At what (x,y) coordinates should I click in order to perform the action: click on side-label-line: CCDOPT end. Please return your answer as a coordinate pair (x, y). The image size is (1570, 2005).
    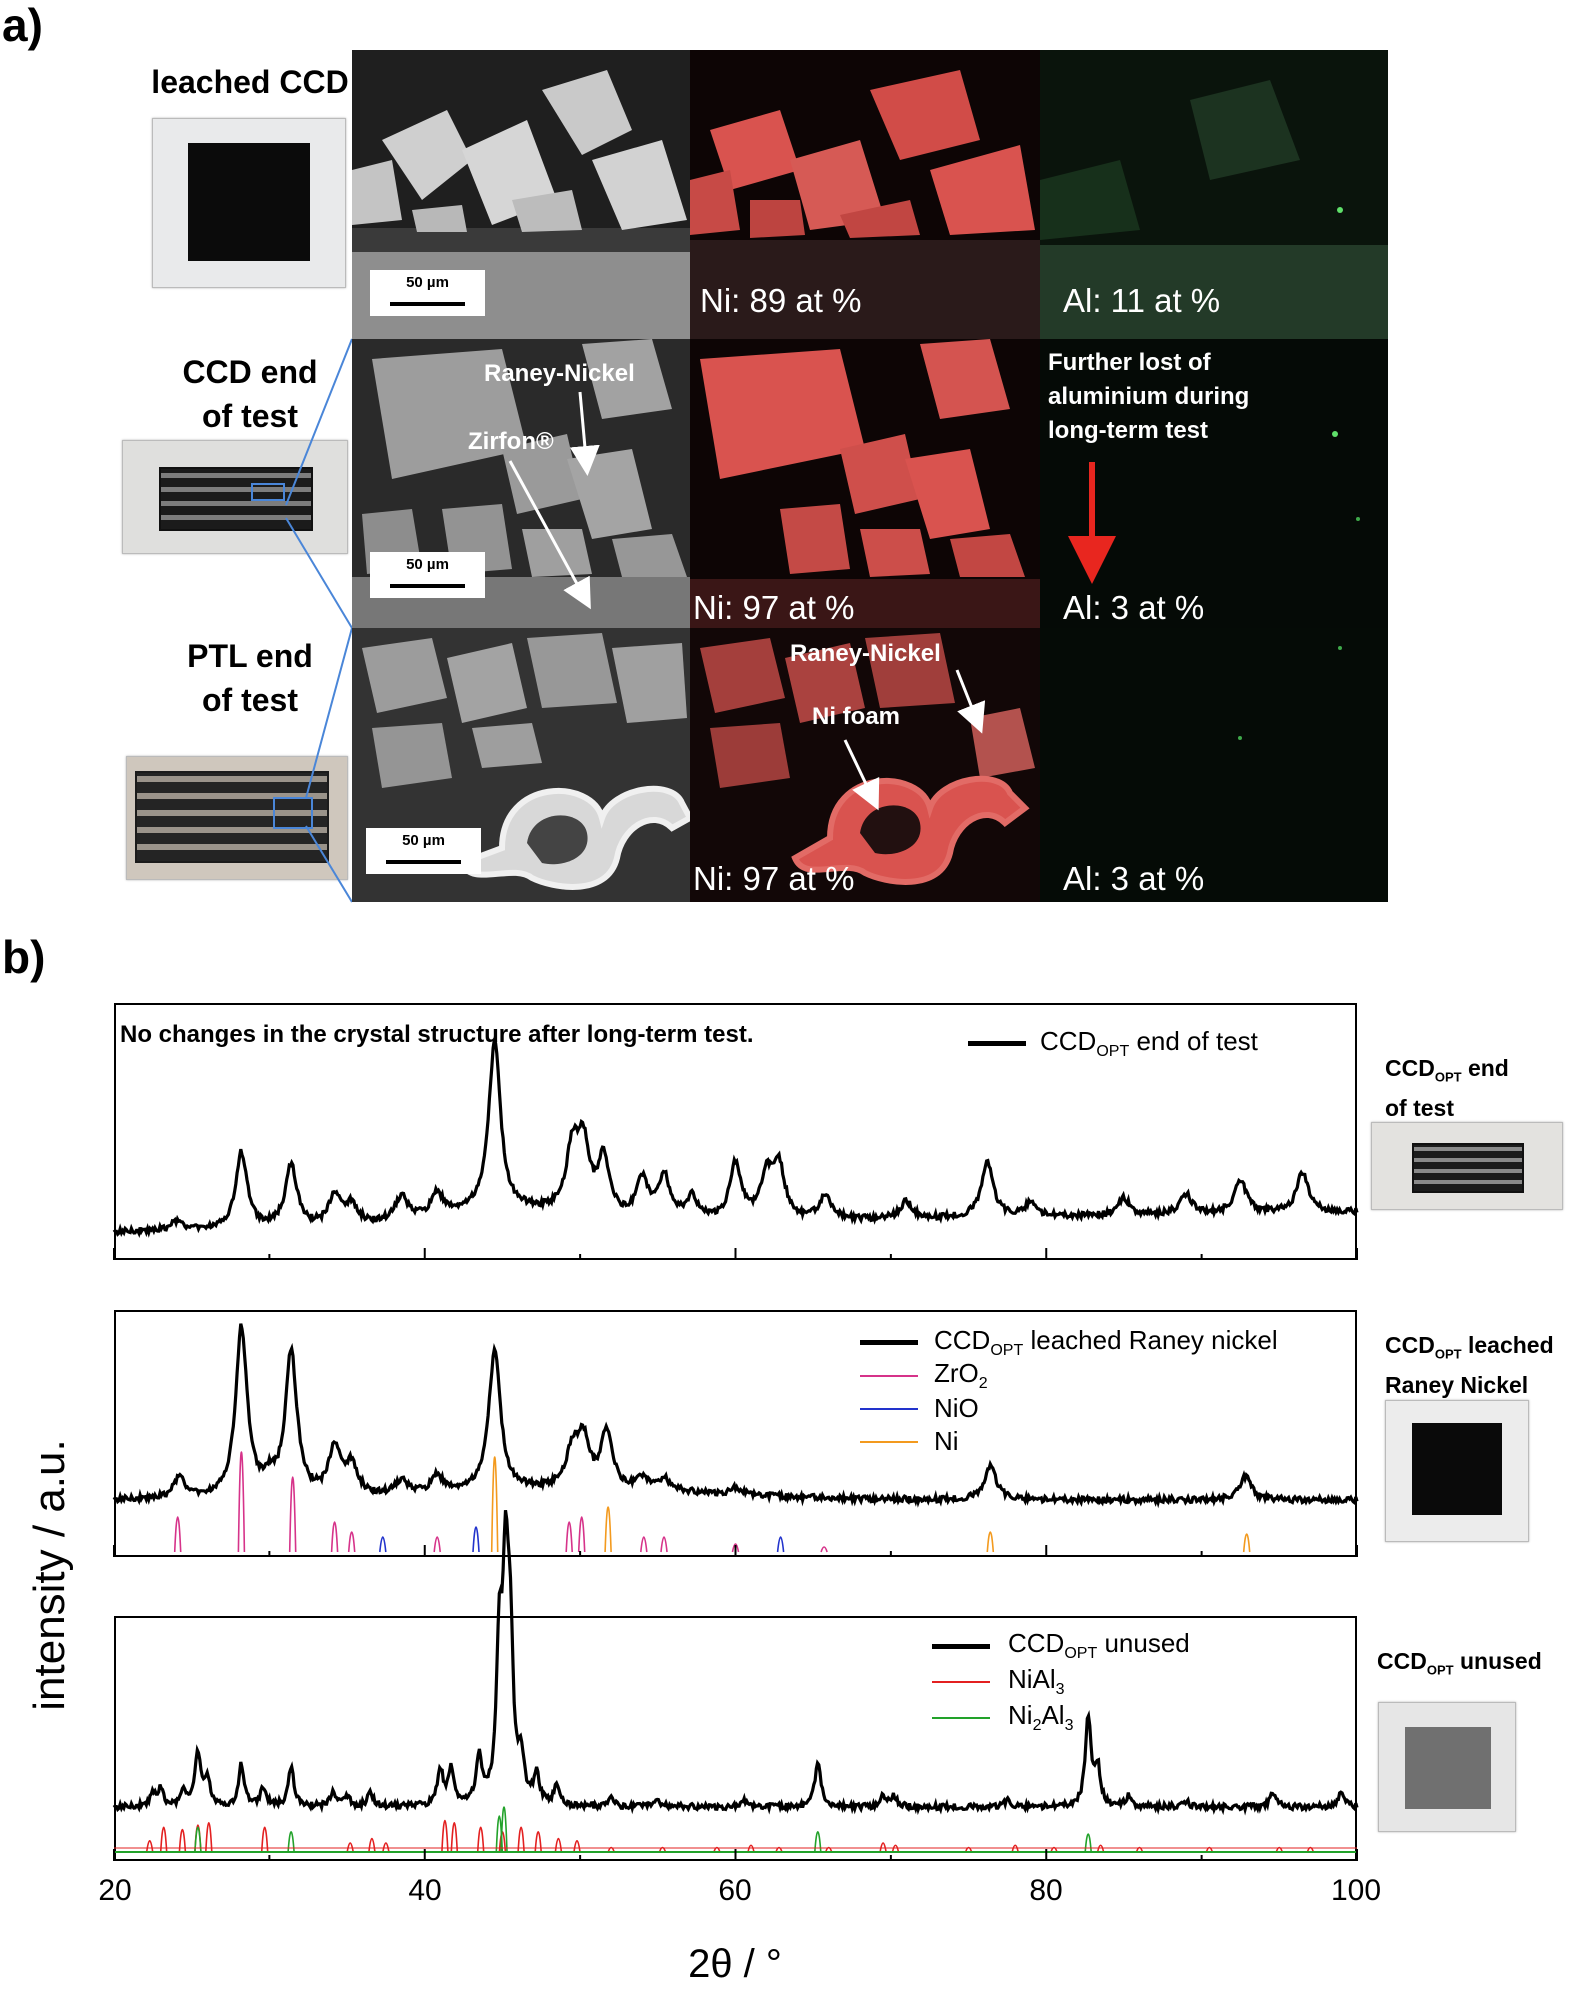
    Looking at the image, I should click on (1447, 1070).